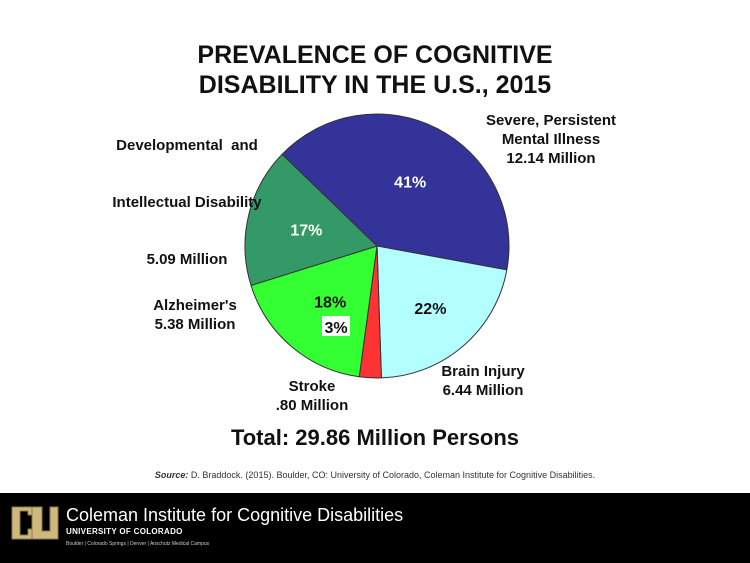 This screenshot has height=563, width=750. What do you see at coordinates (195, 315) in the screenshot?
I see `label-alzheimers: Alzheimer's 5.38 Million` at bounding box center [195, 315].